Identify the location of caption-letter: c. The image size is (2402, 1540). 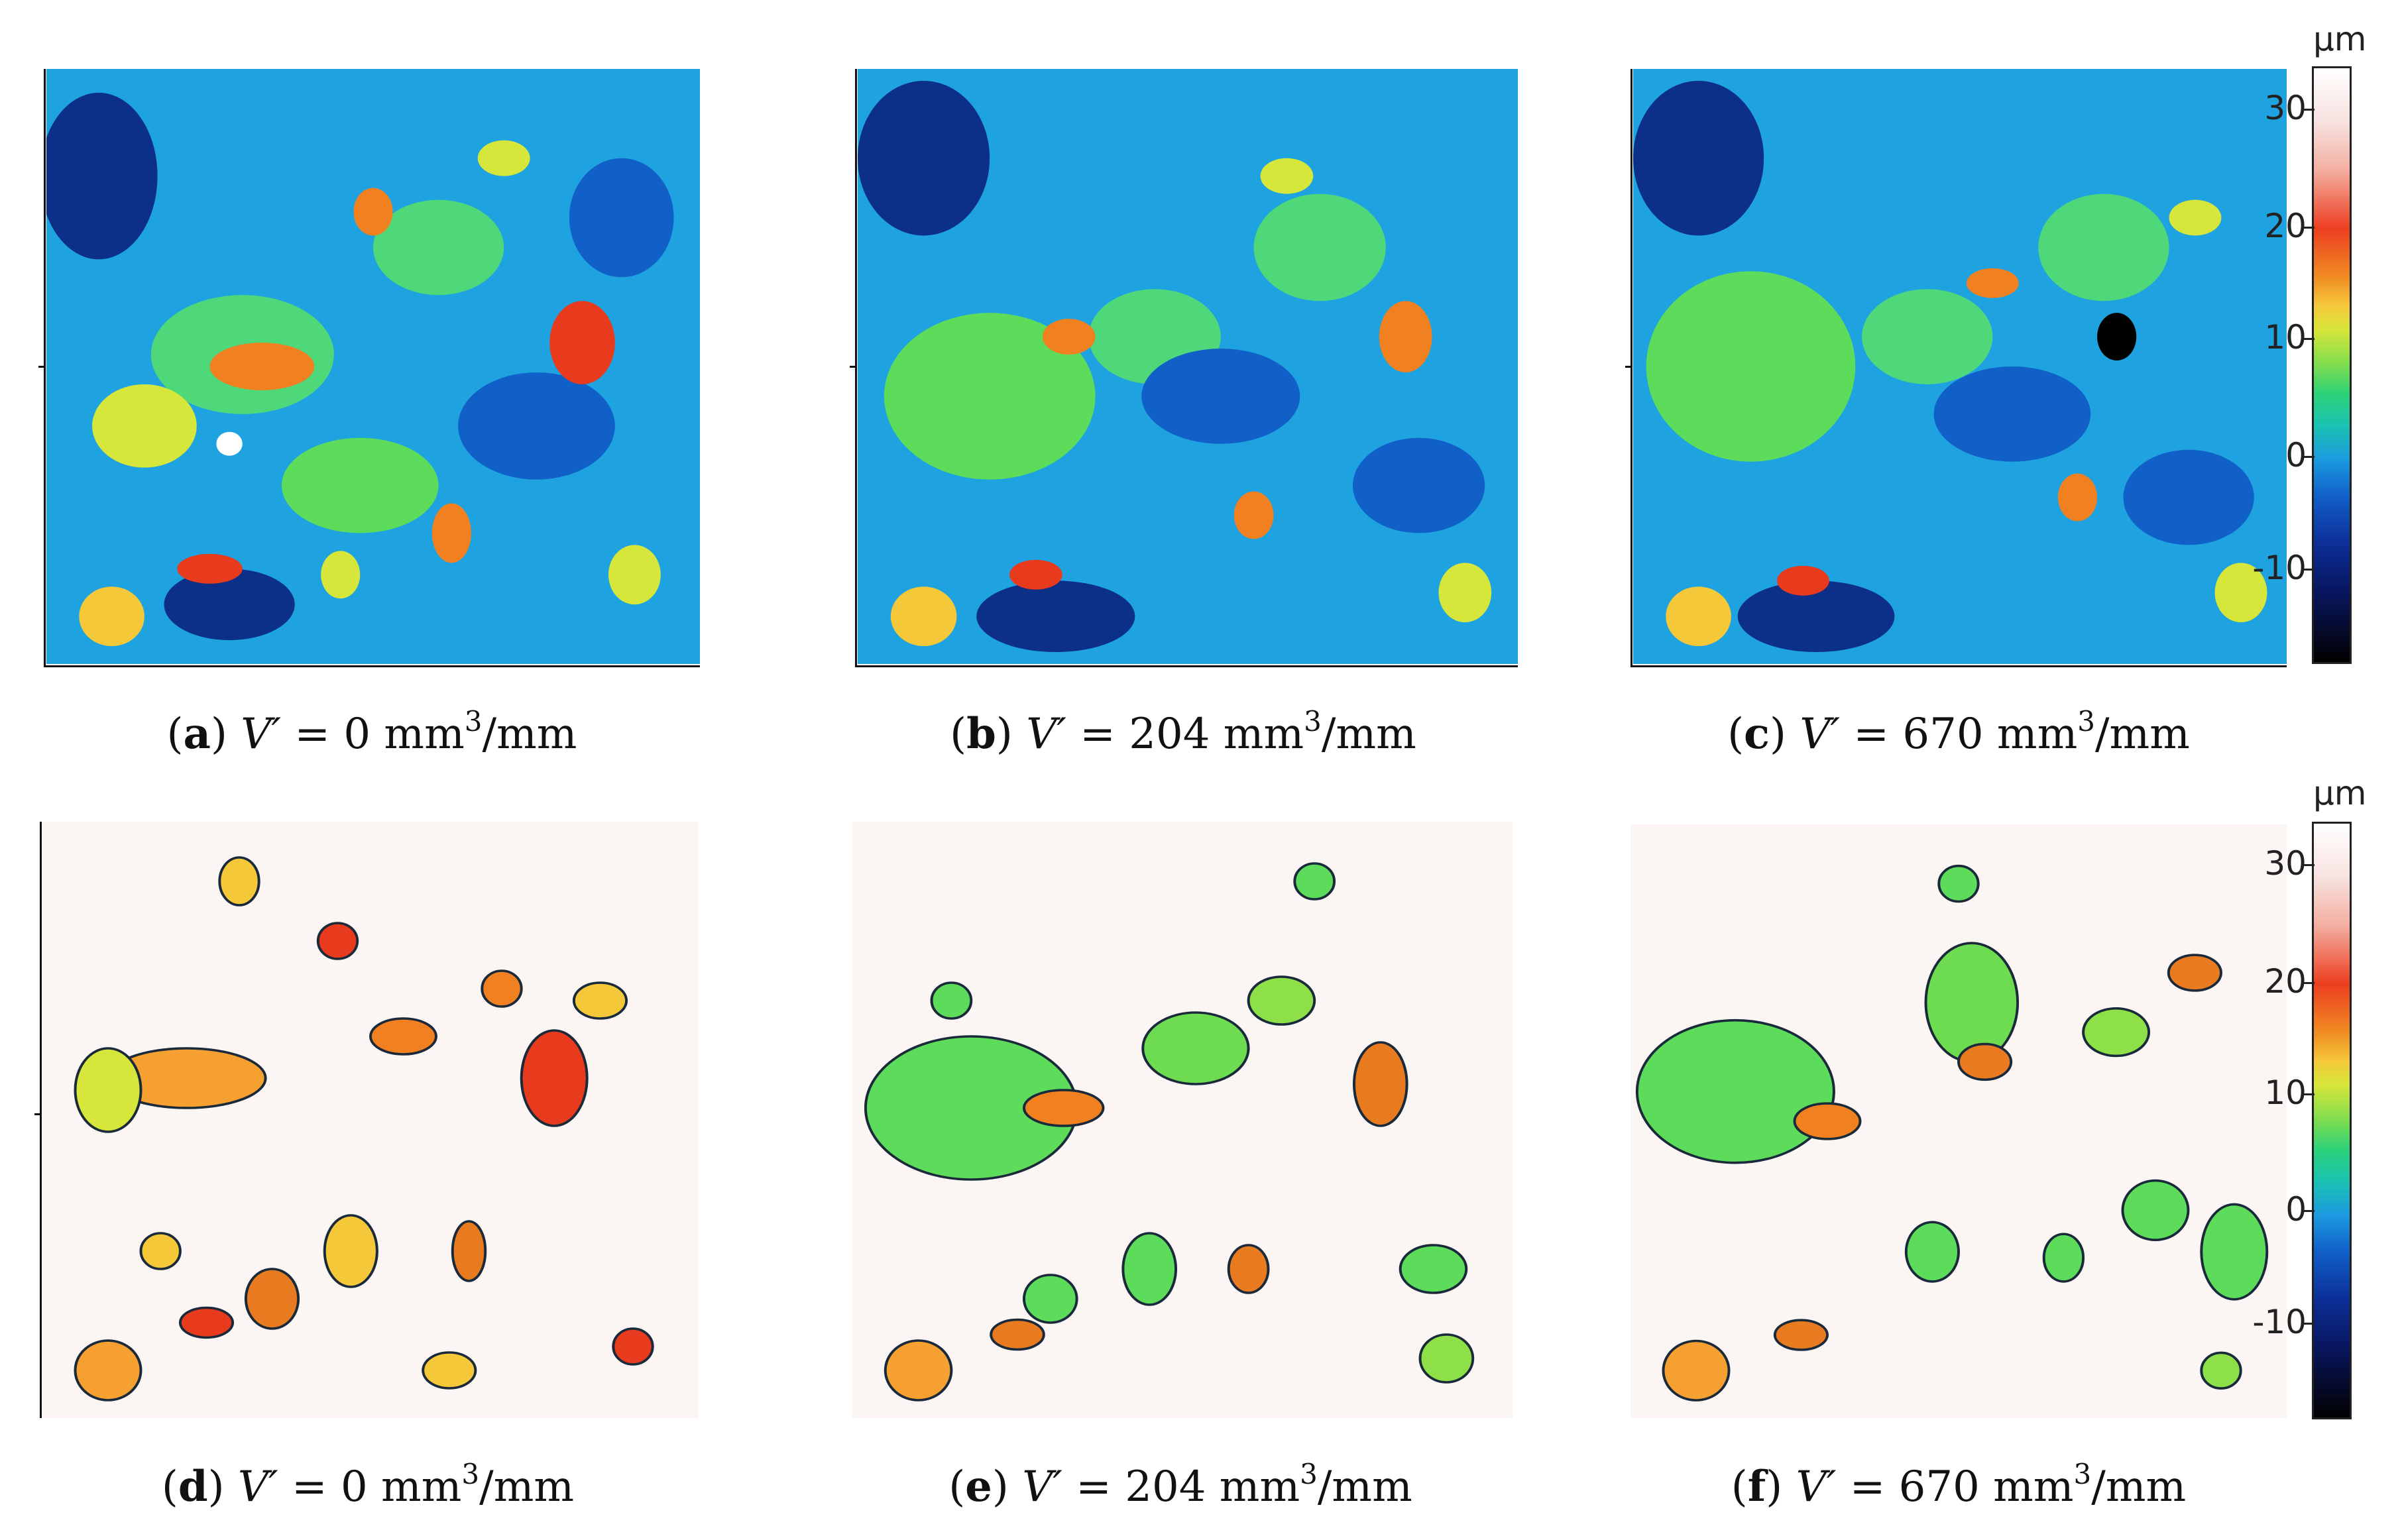
(1757, 734).